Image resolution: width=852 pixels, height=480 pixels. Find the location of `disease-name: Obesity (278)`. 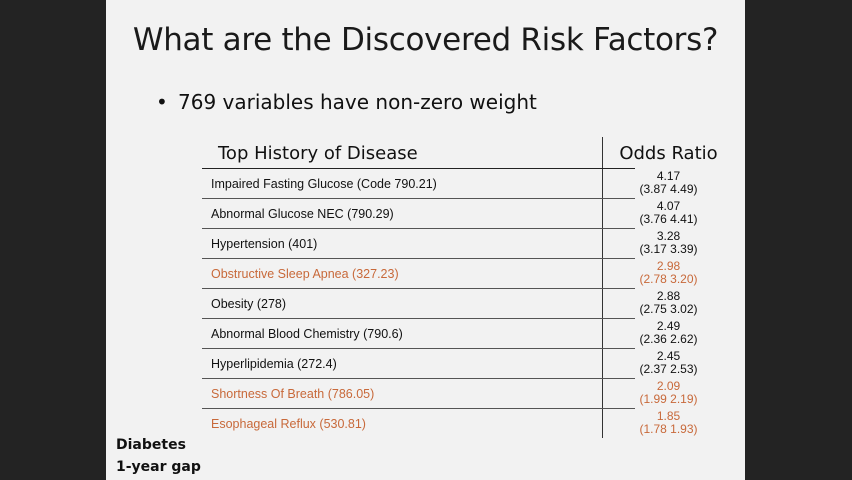

disease-name: Obesity (278) is located at coordinates (249, 304).